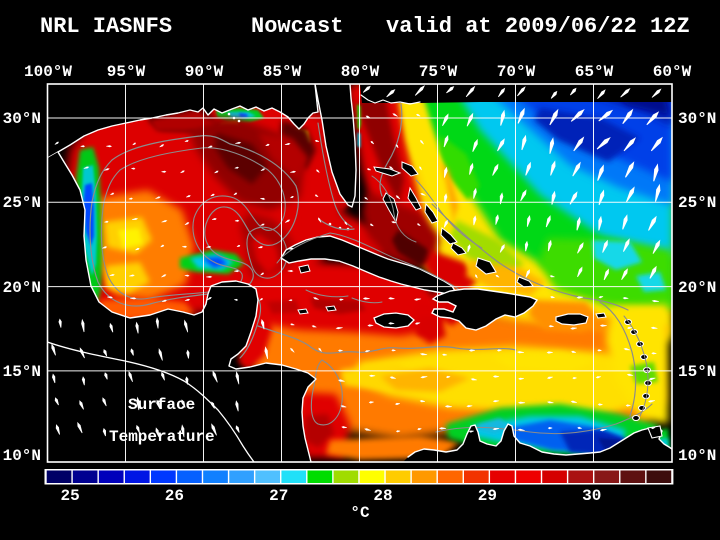  I want to click on svg-text: 30, so click(591, 496).